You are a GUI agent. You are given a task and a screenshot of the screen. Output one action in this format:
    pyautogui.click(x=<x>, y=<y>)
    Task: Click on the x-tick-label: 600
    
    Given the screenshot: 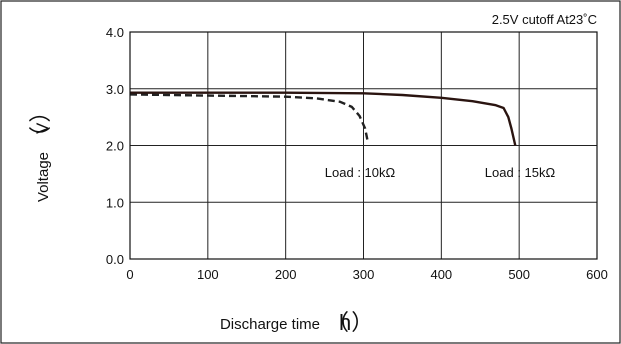 What is the action you would take?
    pyautogui.click(x=597, y=274)
    